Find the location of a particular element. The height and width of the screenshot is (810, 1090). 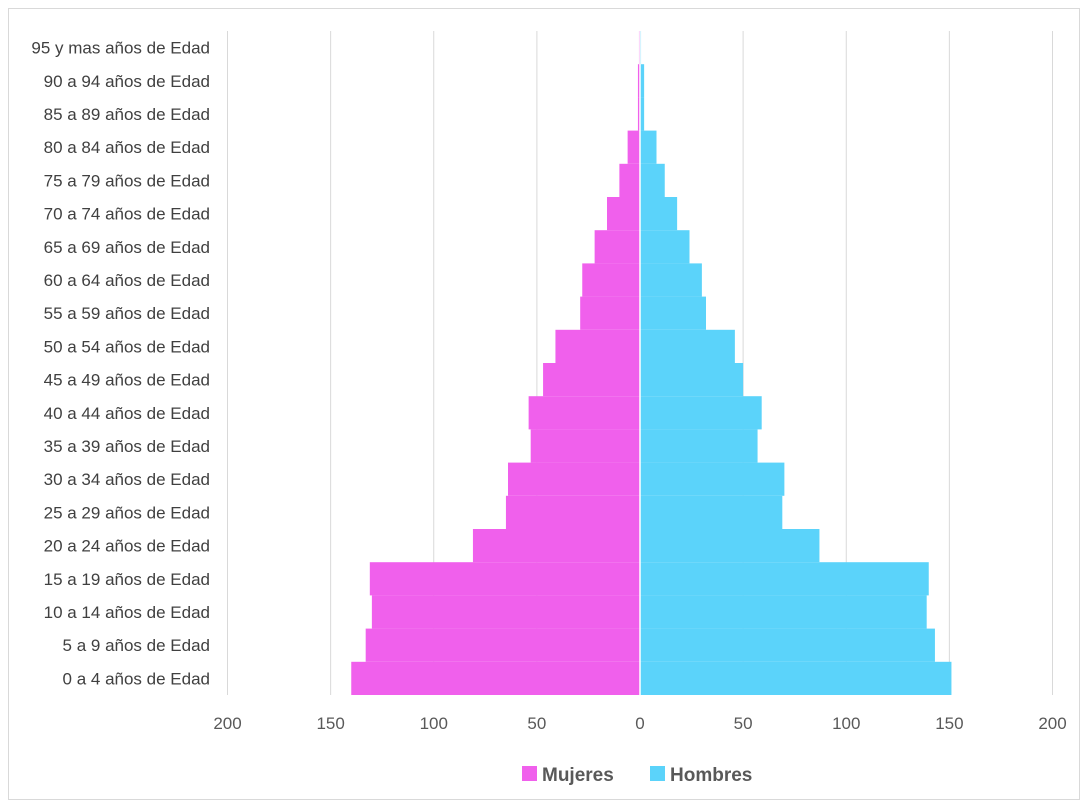

category-label: 90 a 94 años de Edad is located at coordinates (127, 81).